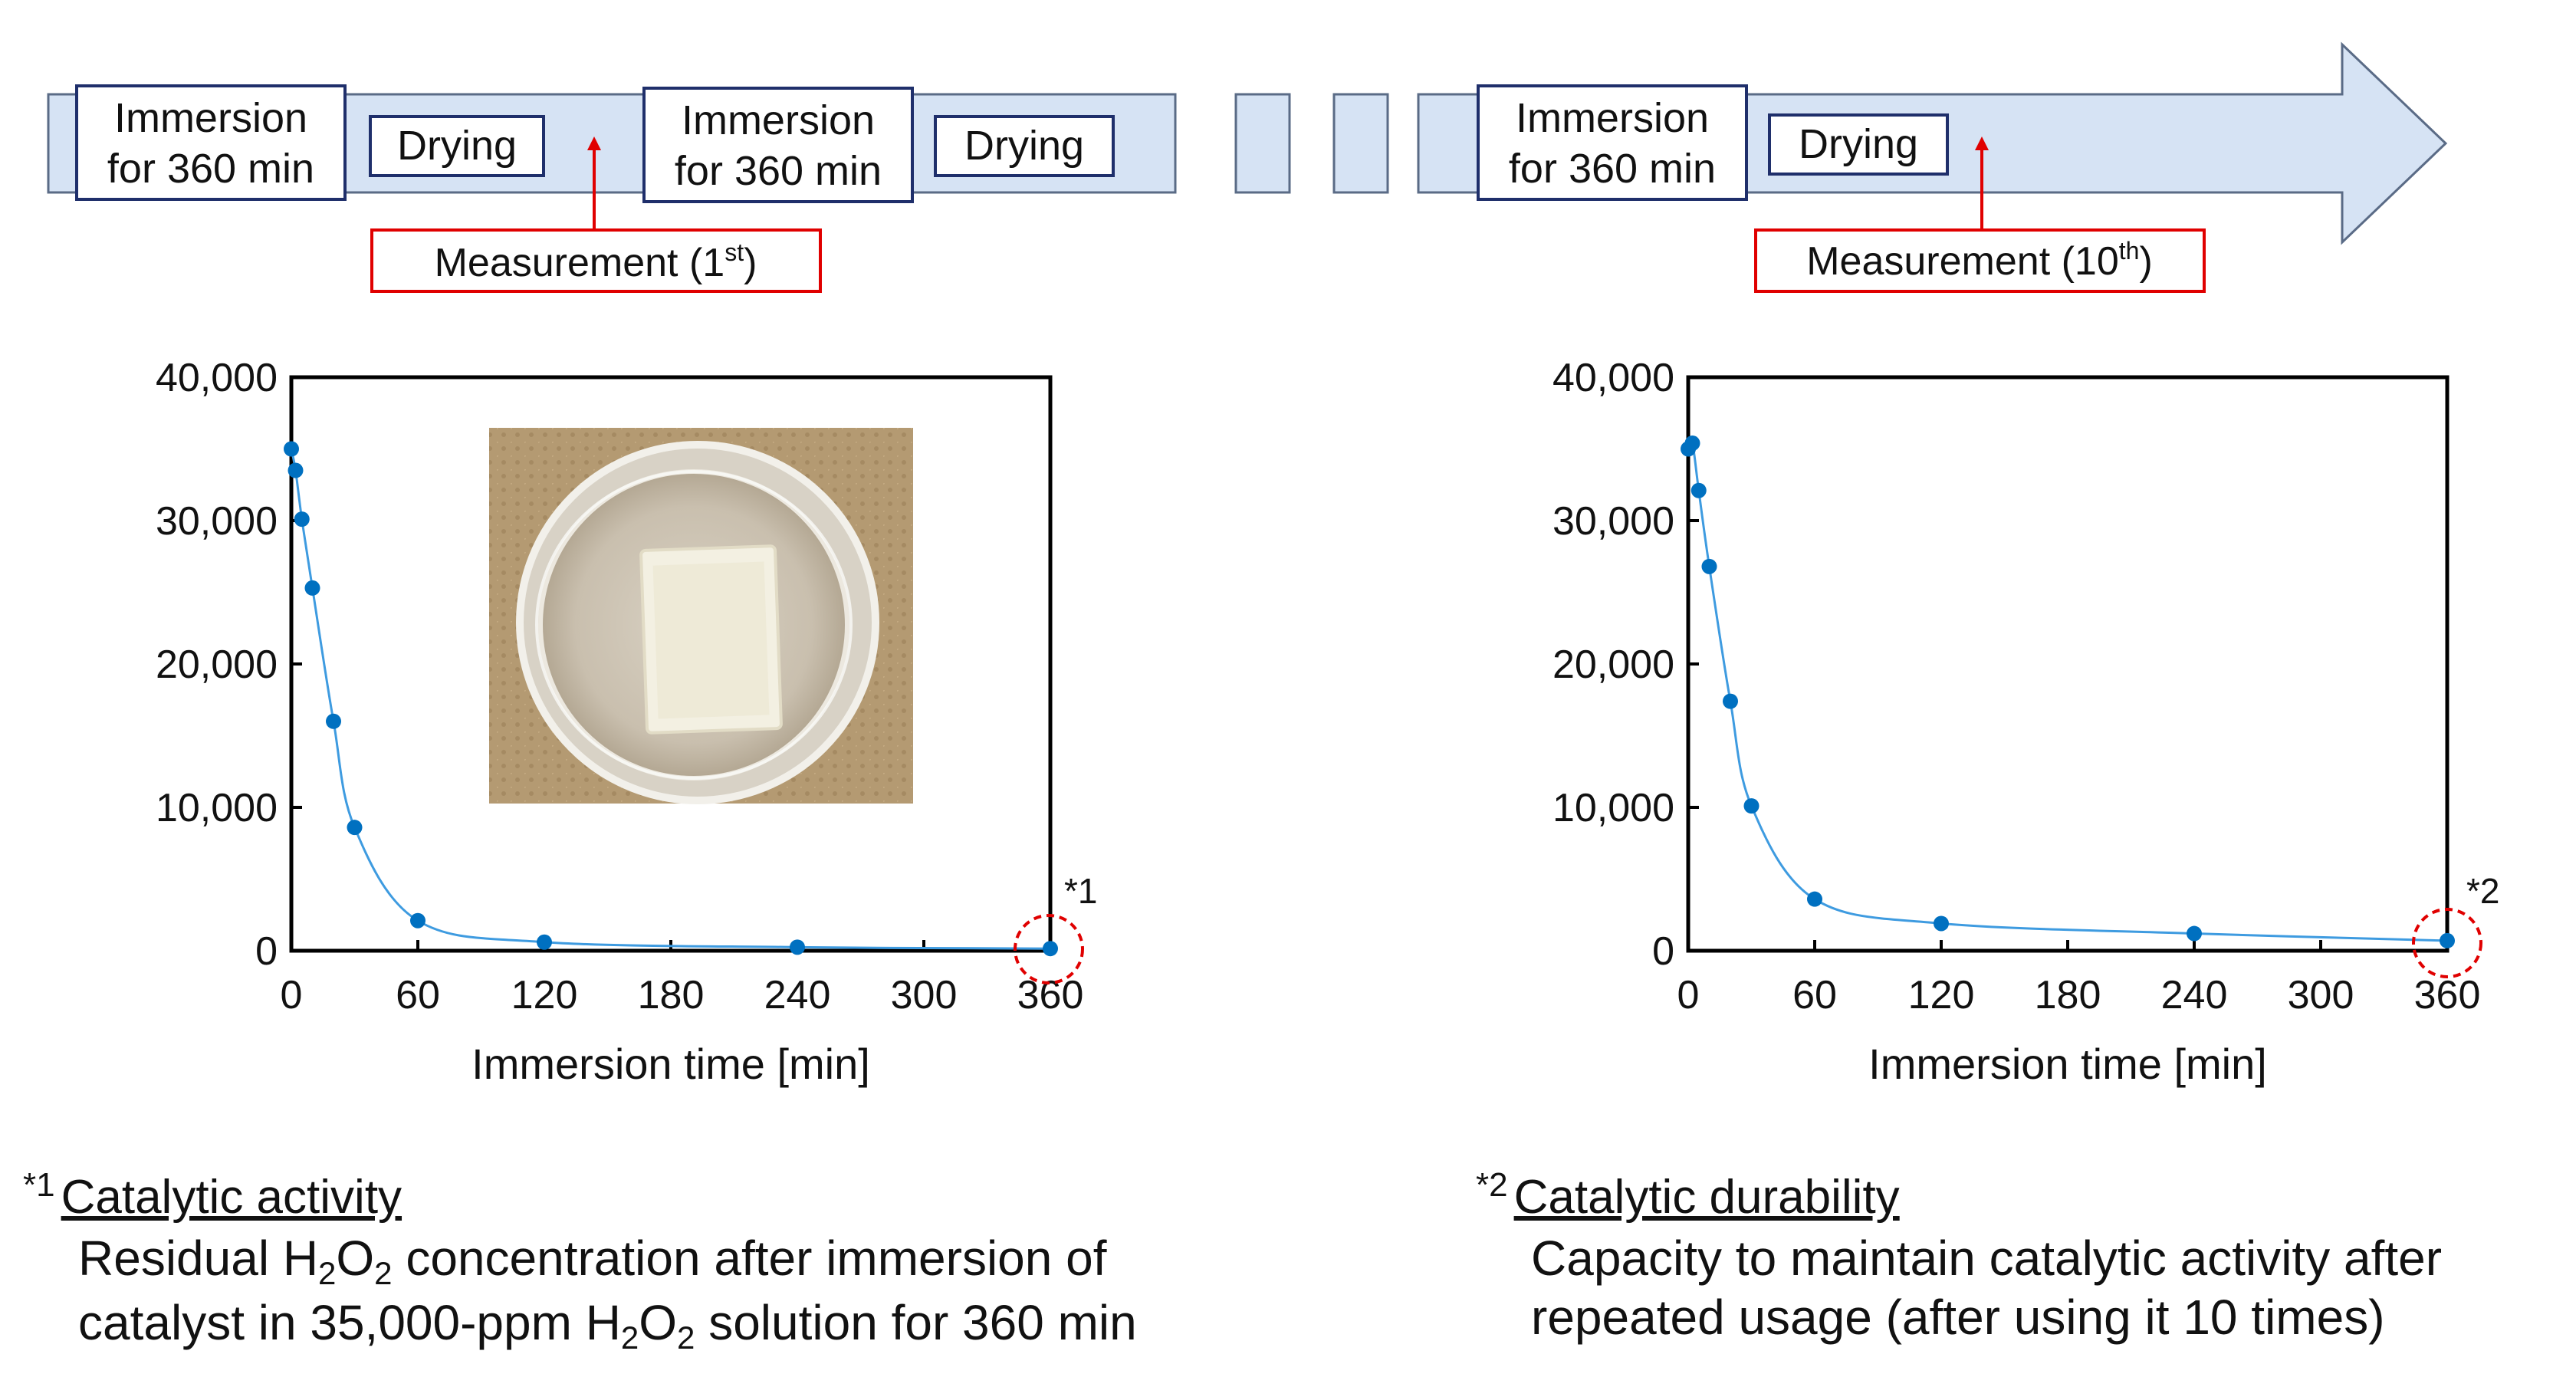 This screenshot has width=2576, height=1387. I want to click on immersion-step-2-line2: for 360 min, so click(778, 171).